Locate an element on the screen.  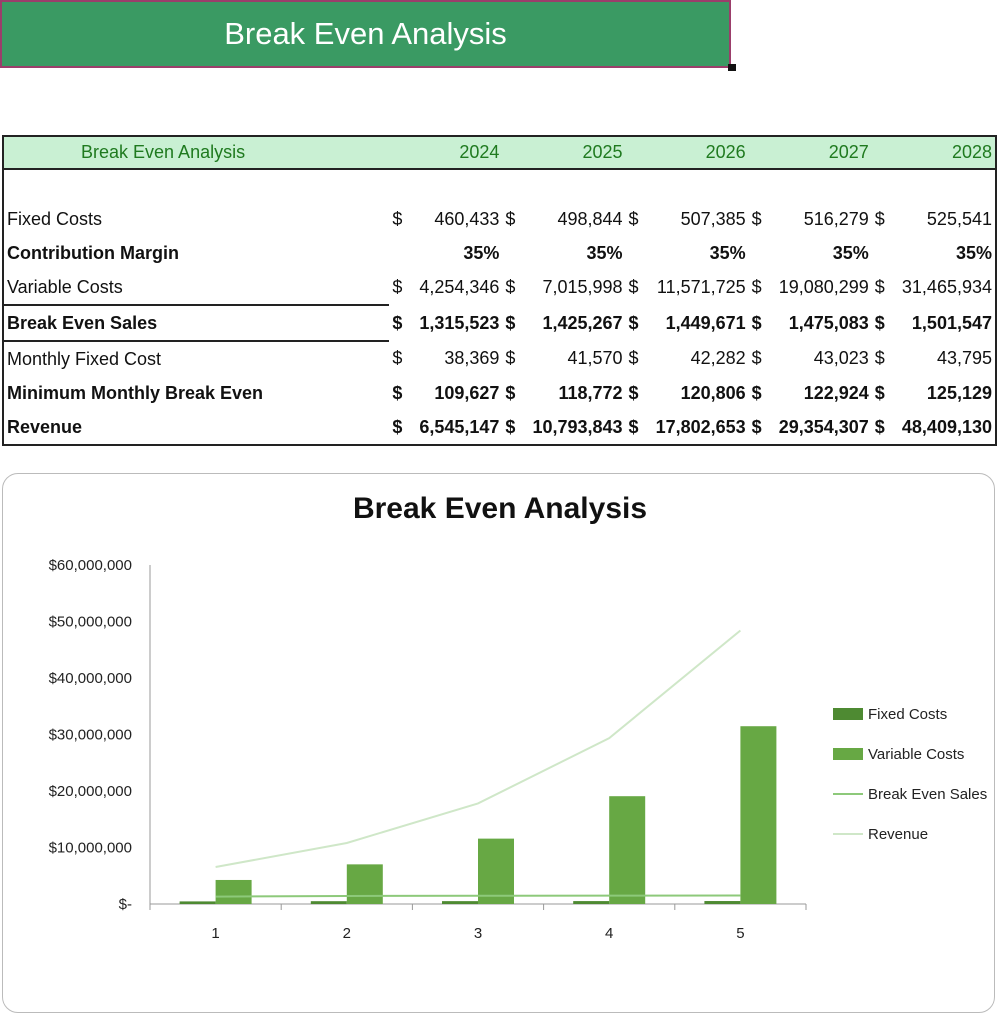
row-value: 11,571,725 is located at coordinates (701, 287).